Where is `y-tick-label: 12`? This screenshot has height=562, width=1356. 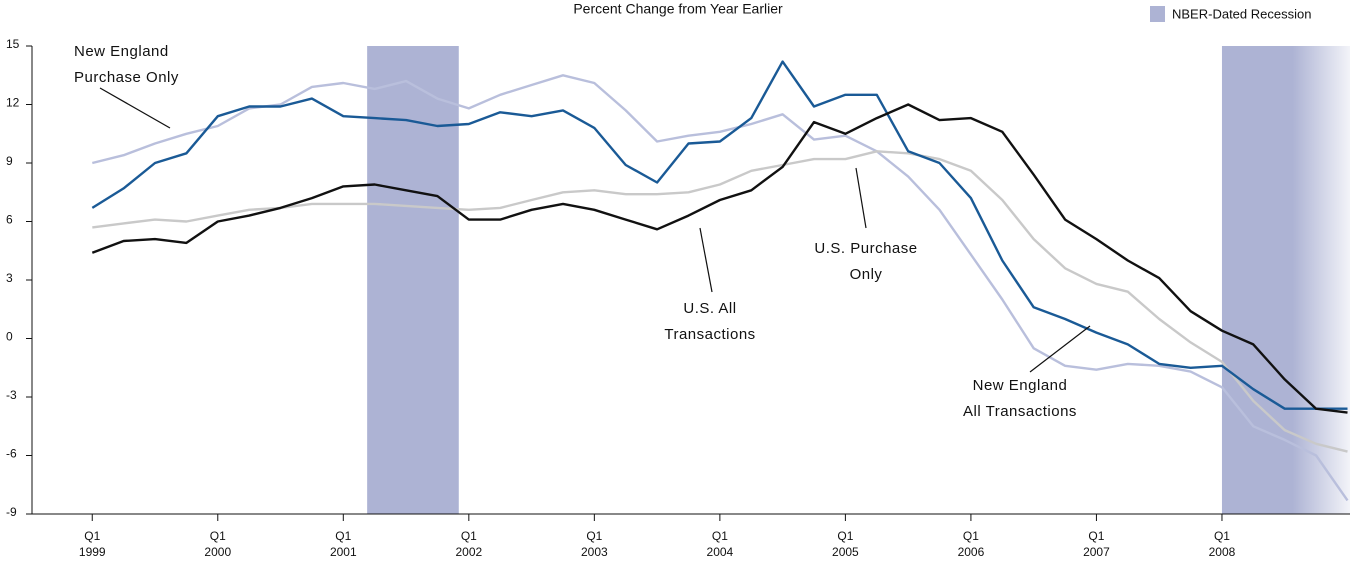
y-tick-label: 12 is located at coordinates (13, 103).